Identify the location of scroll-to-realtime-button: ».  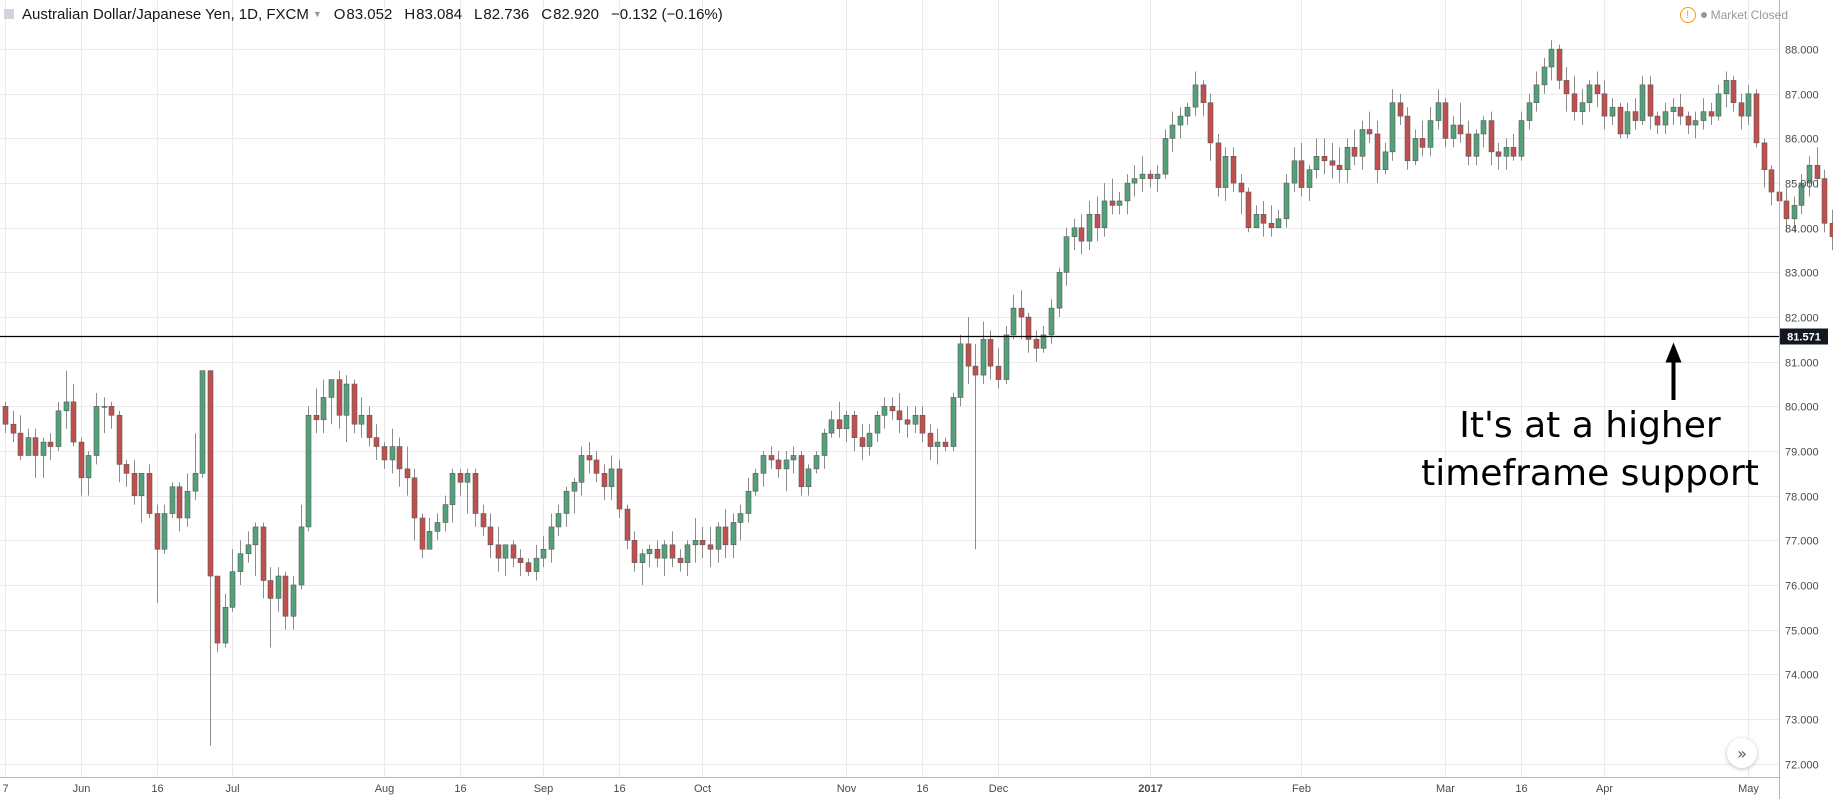
(1742, 753).